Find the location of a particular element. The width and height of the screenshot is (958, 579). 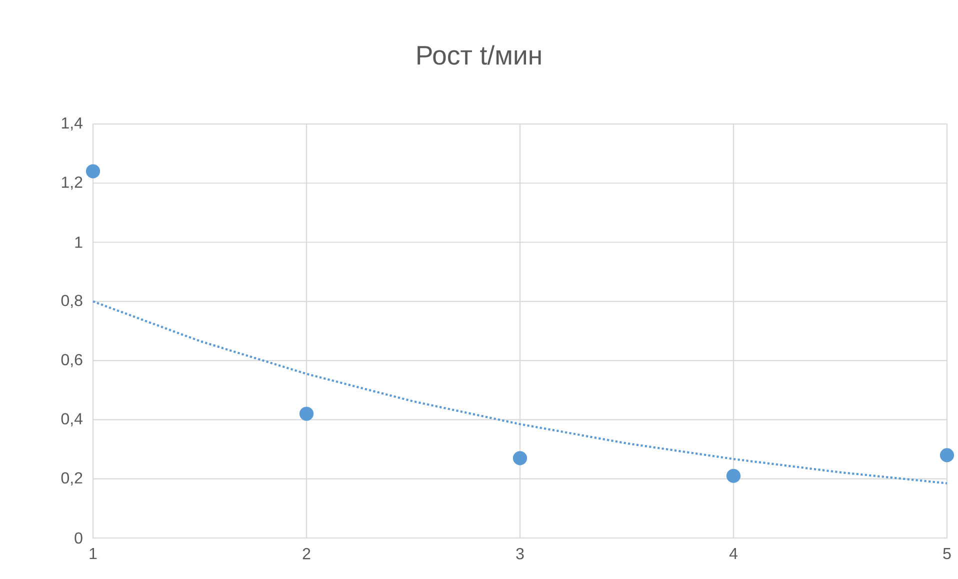

y-tick-label: 1,4 is located at coordinates (72, 124).